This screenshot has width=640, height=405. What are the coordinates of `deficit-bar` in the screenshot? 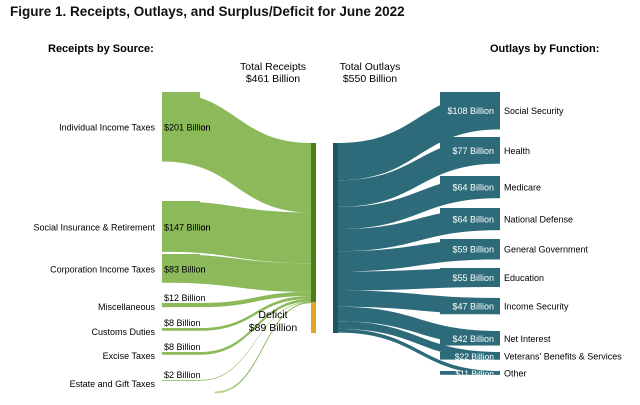 It's located at (313, 318).